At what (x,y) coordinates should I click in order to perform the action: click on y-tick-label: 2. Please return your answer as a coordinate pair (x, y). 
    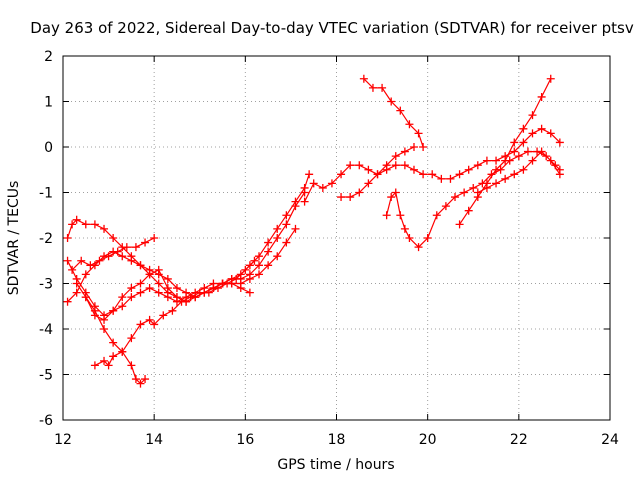
    Looking at the image, I should click on (48, 57).